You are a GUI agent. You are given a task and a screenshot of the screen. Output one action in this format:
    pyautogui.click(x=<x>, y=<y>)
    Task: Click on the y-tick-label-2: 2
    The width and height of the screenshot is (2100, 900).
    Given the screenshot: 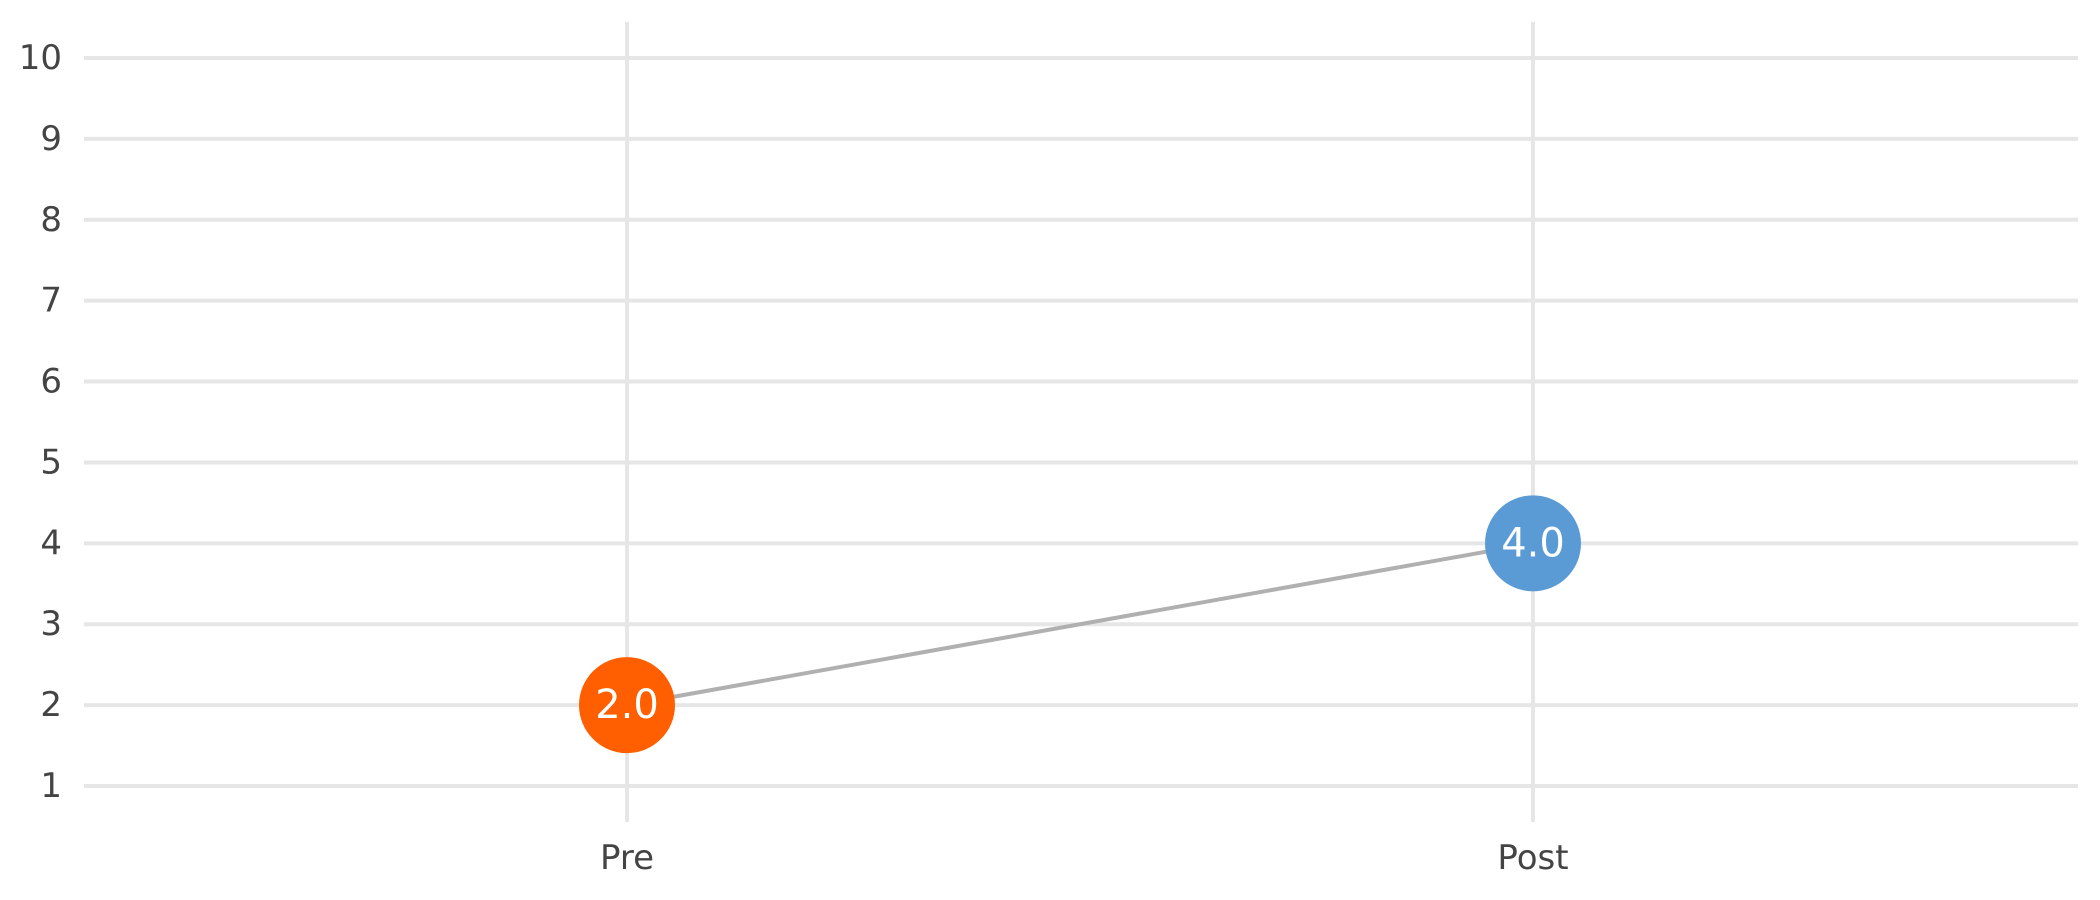 What is the action you would take?
    pyautogui.click(x=51, y=705)
    